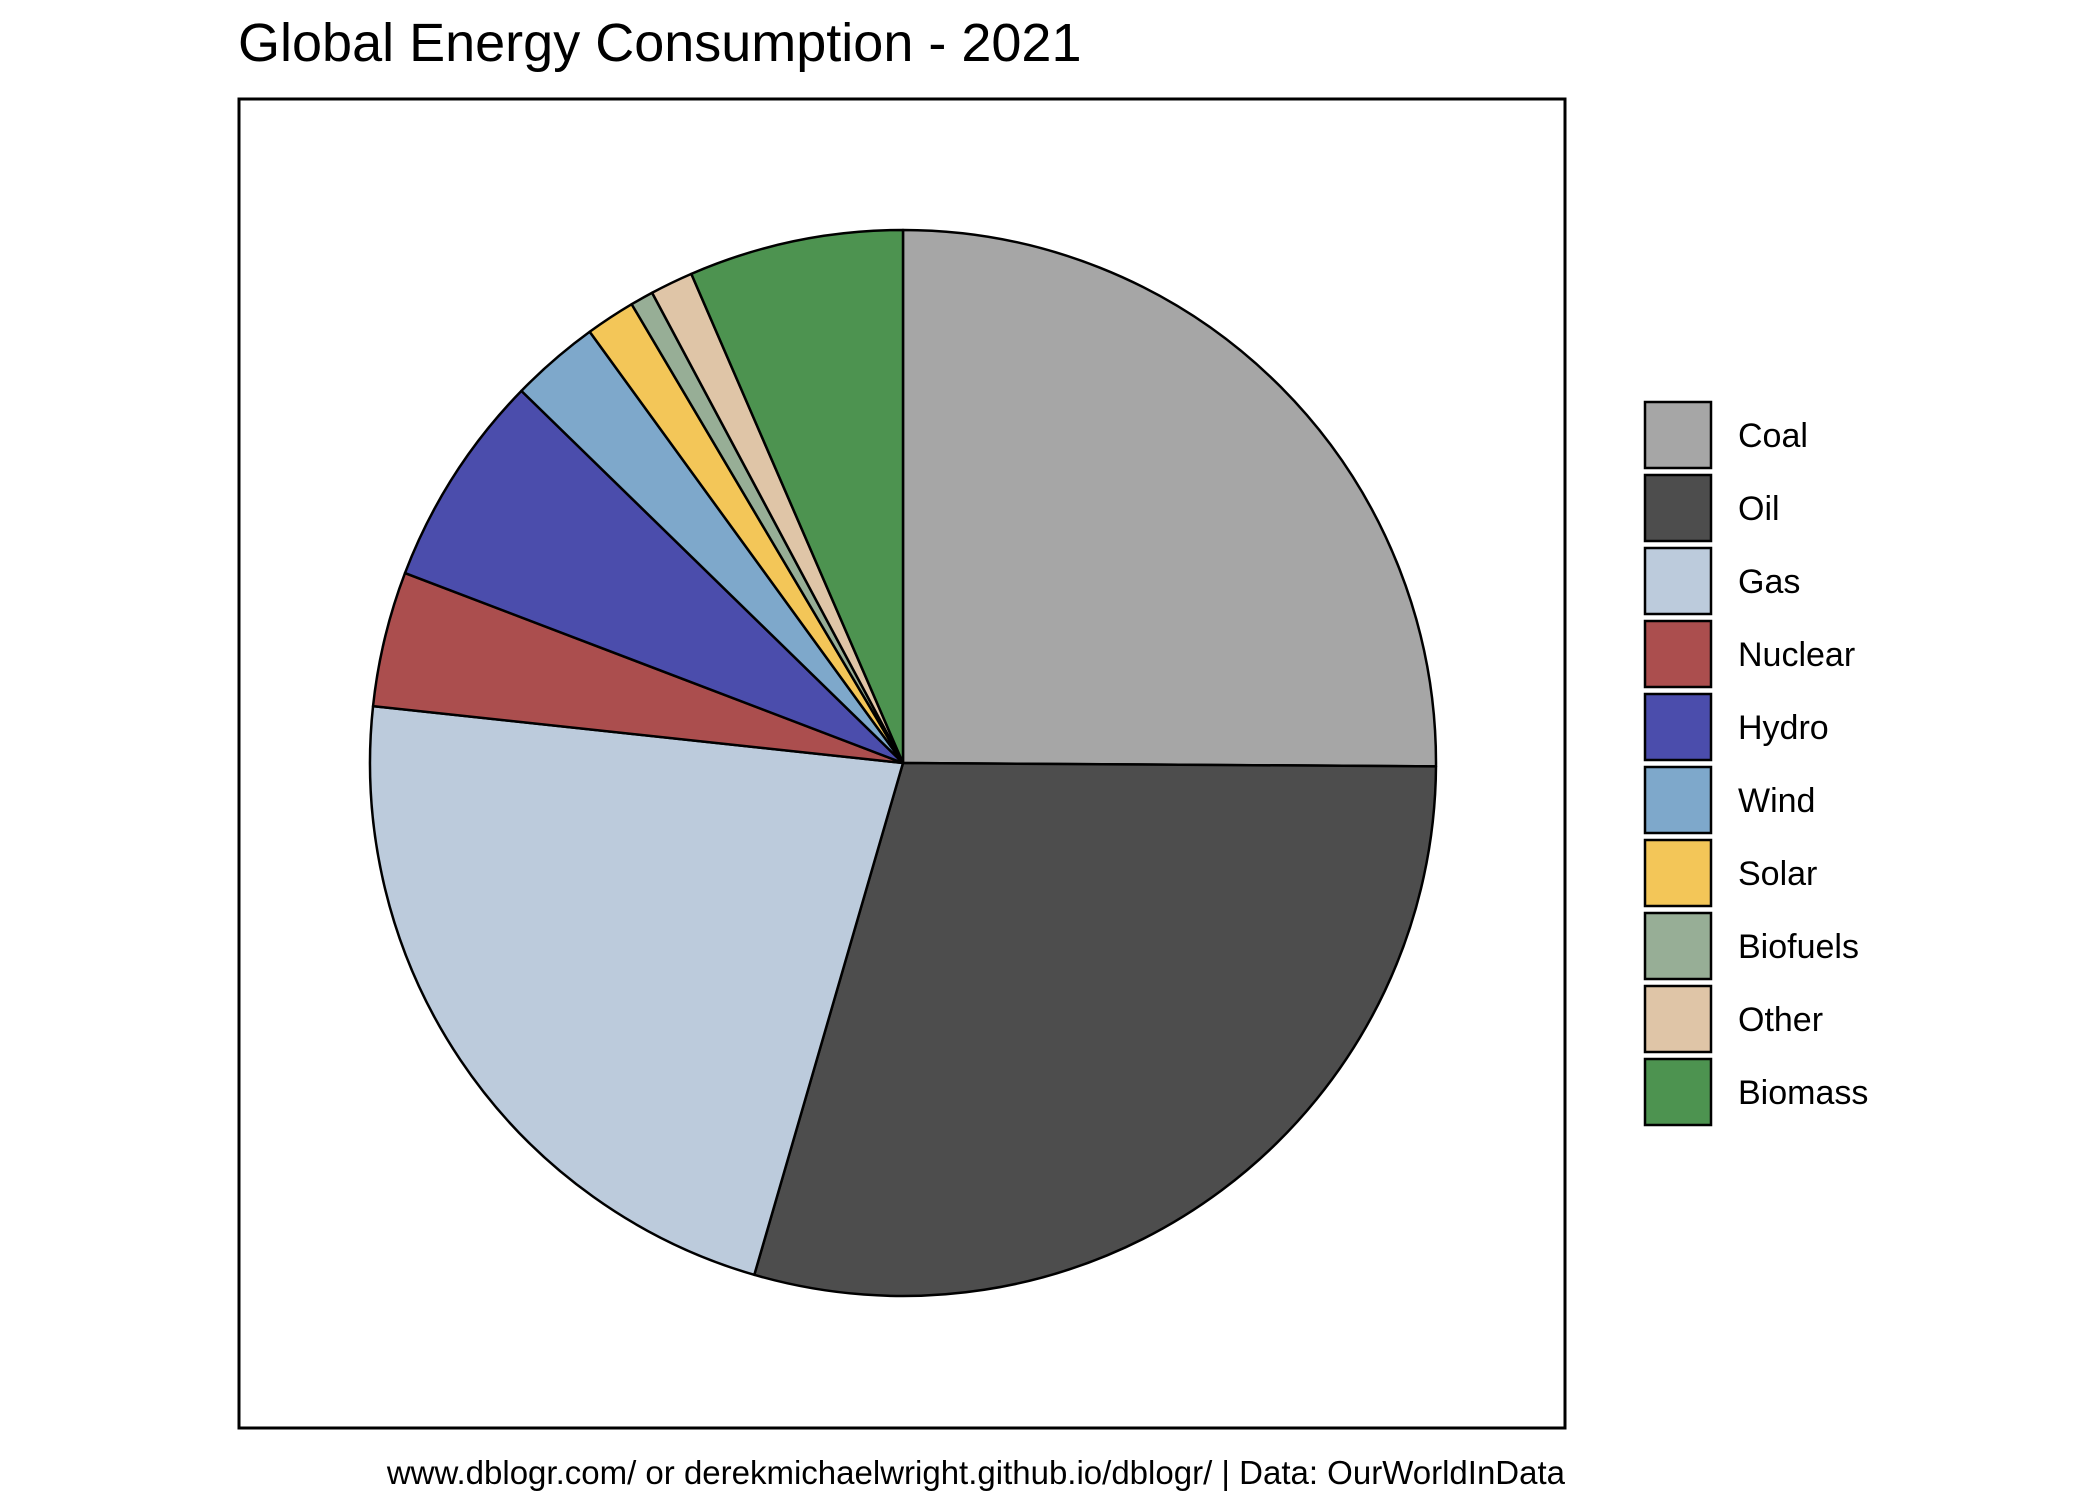 The height and width of the screenshot is (1500, 2100). Describe the element at coordinates (1780, 1020) in the screenshot. I see `legend-label-other: Other` at that location.